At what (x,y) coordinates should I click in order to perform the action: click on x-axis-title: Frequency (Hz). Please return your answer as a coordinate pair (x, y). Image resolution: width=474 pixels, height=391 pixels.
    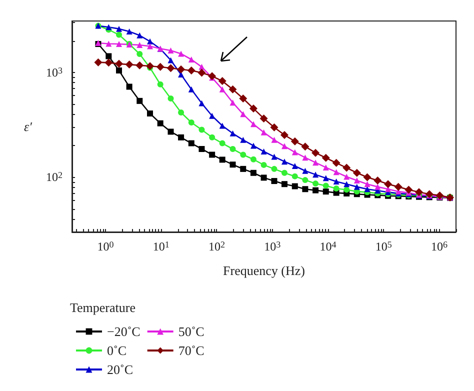
    Looking at the image, I should click on (264, 270).